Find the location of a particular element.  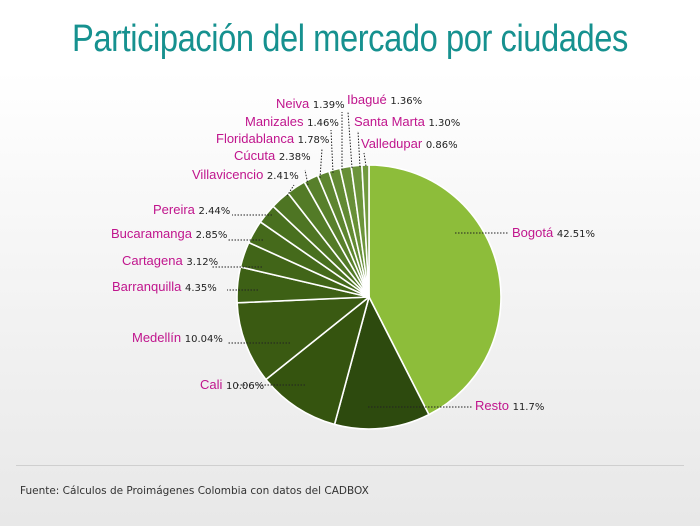

slice-label: Valledupar 0.86% is located at coordinates (409, 143).